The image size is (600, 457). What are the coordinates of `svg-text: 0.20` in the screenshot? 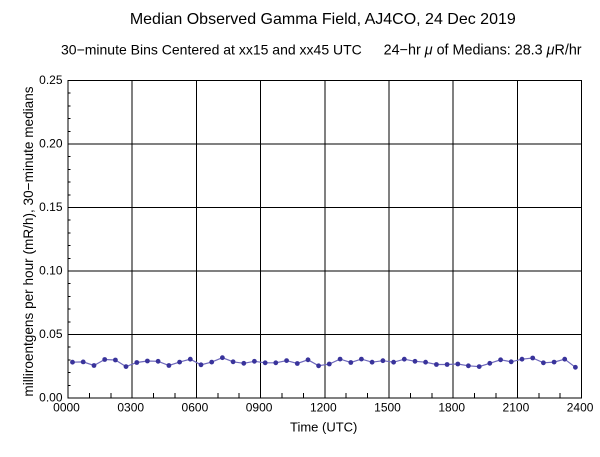 It's located at (51, 144).